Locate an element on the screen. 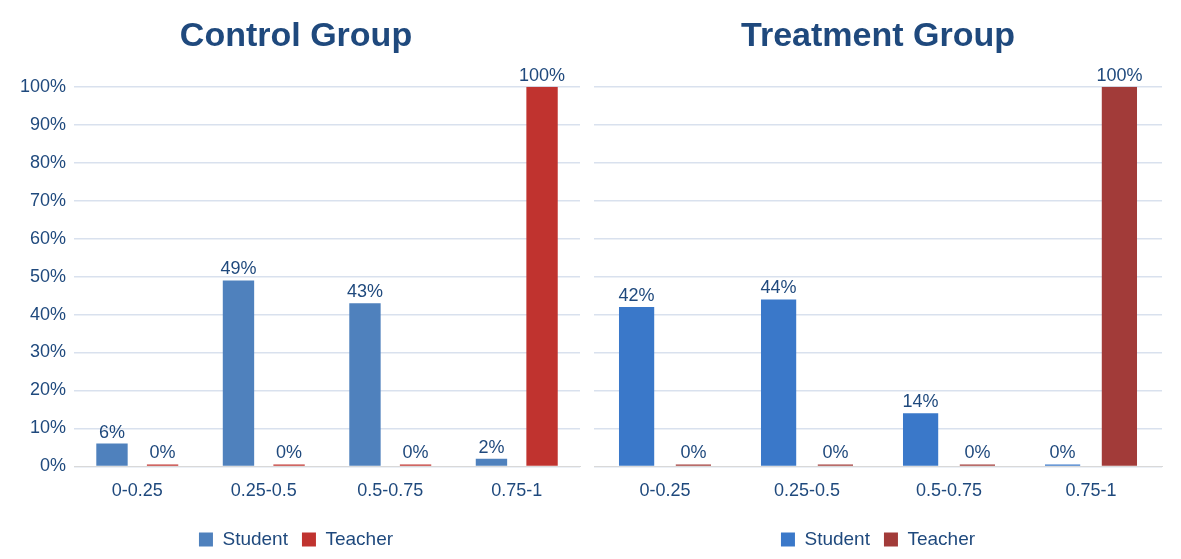 The width and height of the screenshot is (1181, 559). chart-title: Control Group is located at coordinates (296, 33).